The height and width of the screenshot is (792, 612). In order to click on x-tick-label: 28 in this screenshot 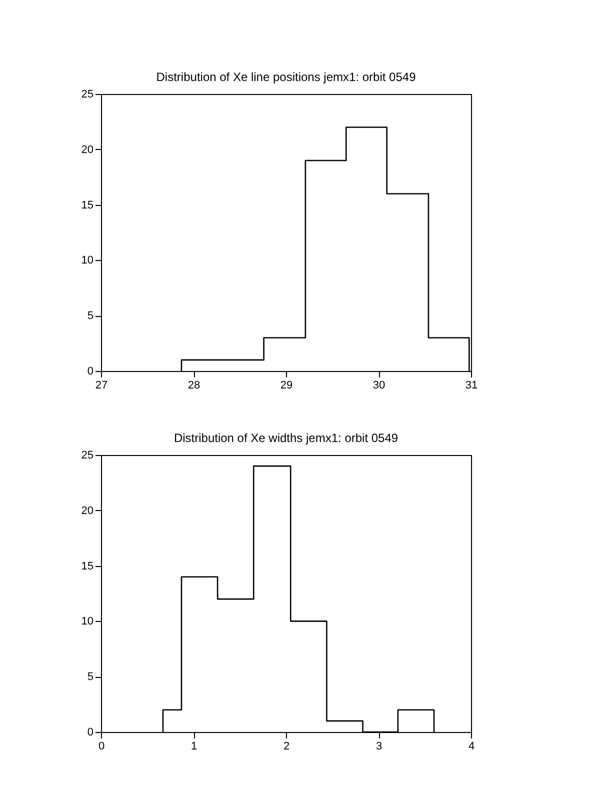, I will do `click(194, 386)`.